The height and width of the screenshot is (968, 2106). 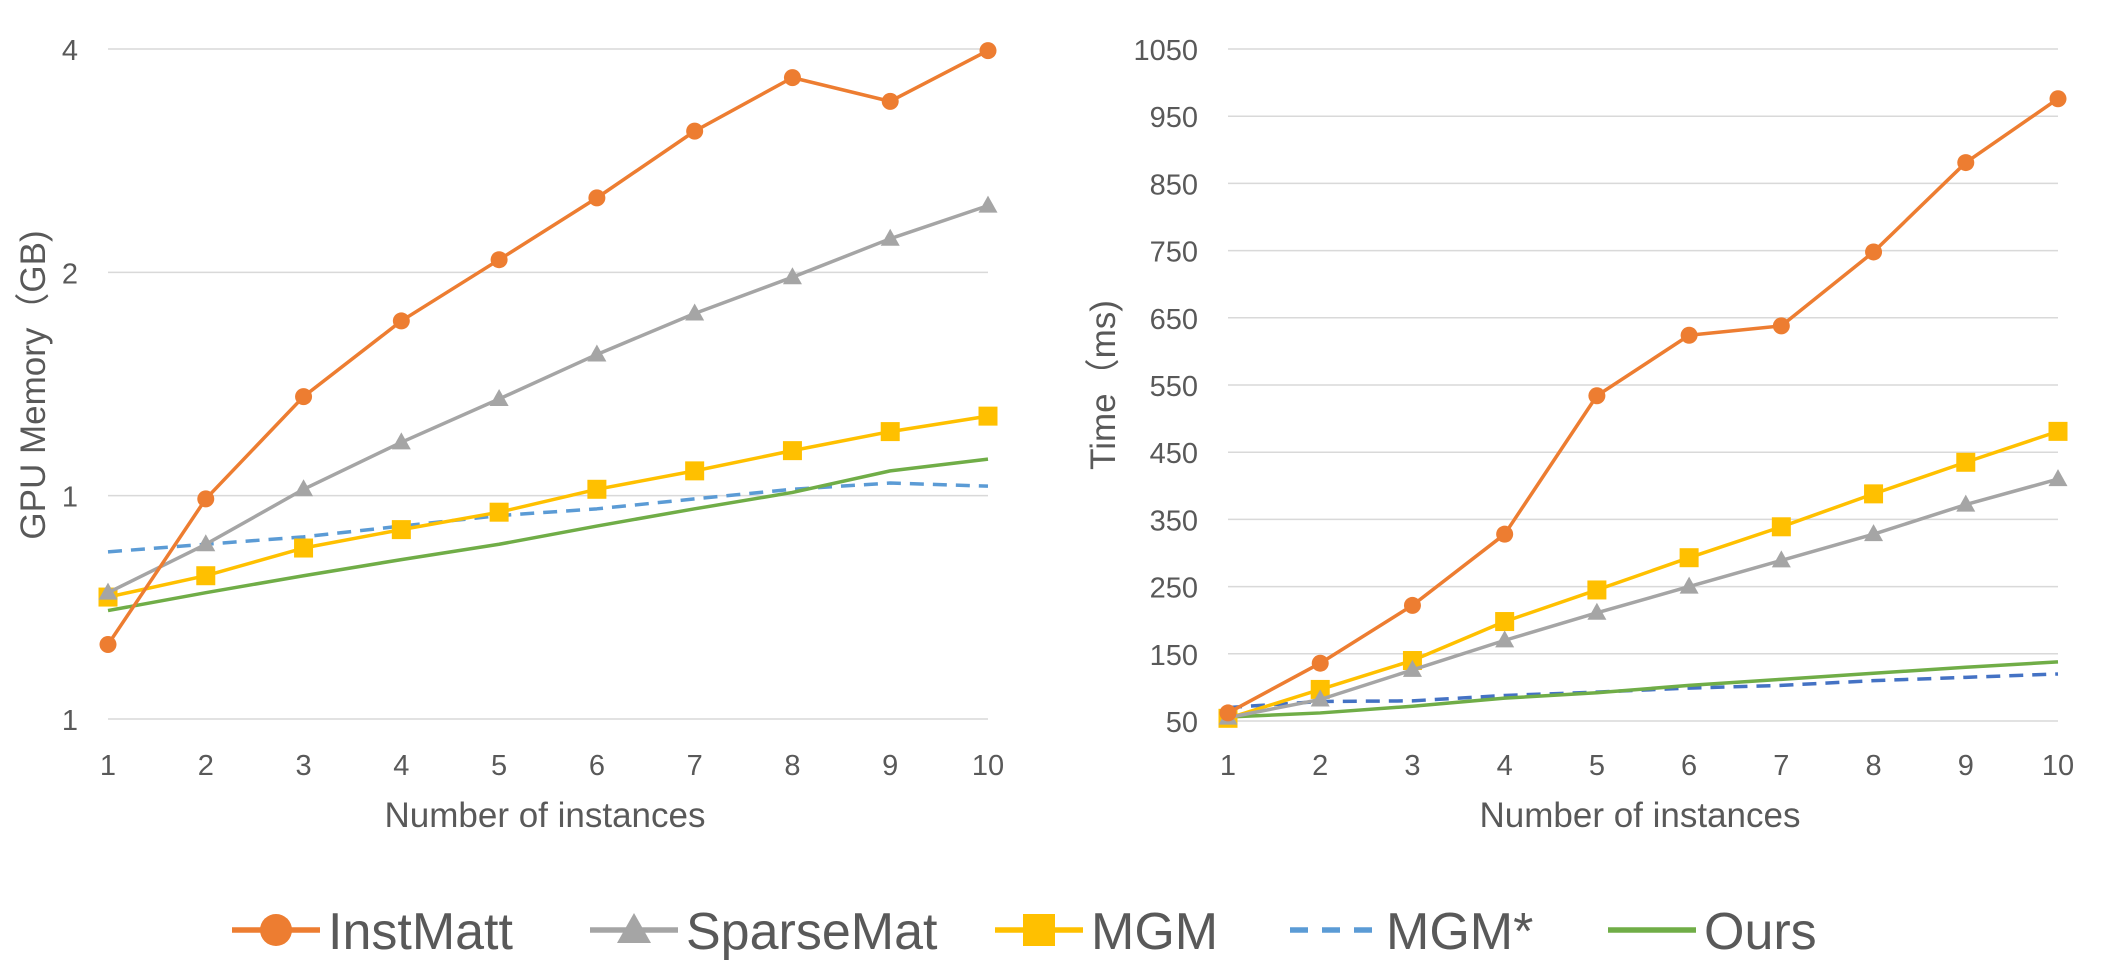 I want to click on time-x-axis-label: Number of instances, so click(x=1640, y=815).